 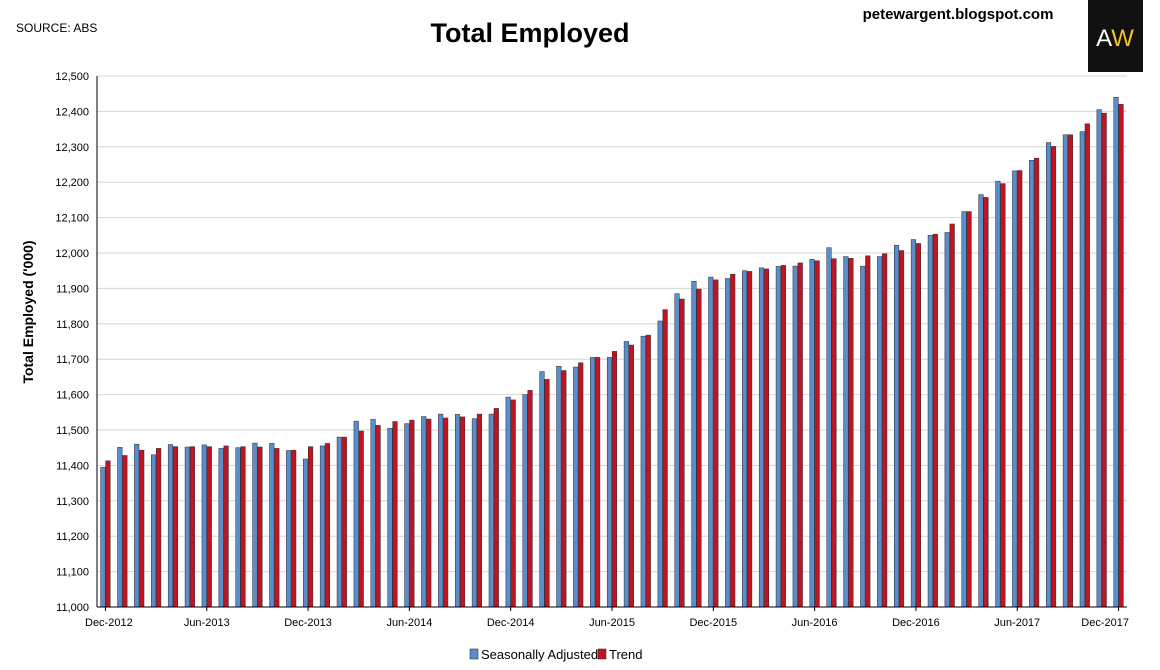 What do you see at coordinates (72, 466) in the screenshot?
I see `y-tick-label: 11,400` at bounding box center [72, 466].